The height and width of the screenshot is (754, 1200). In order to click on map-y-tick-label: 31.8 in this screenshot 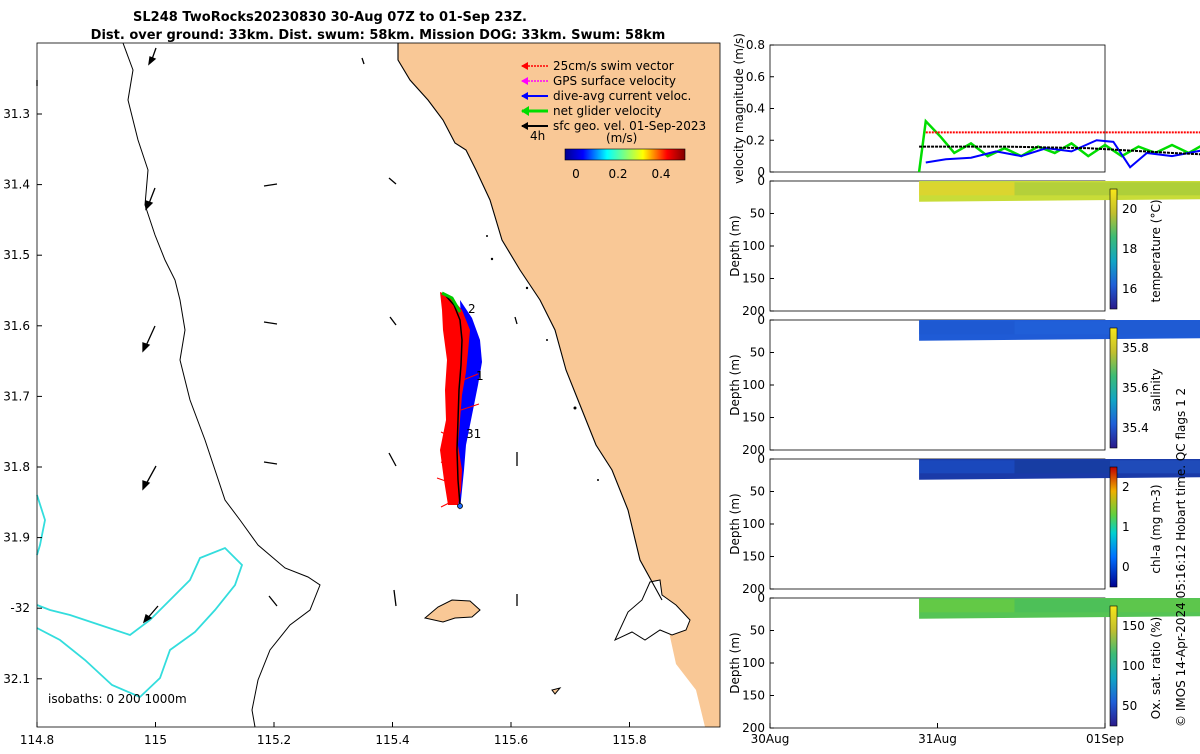, I will do `click(16, 467)`.